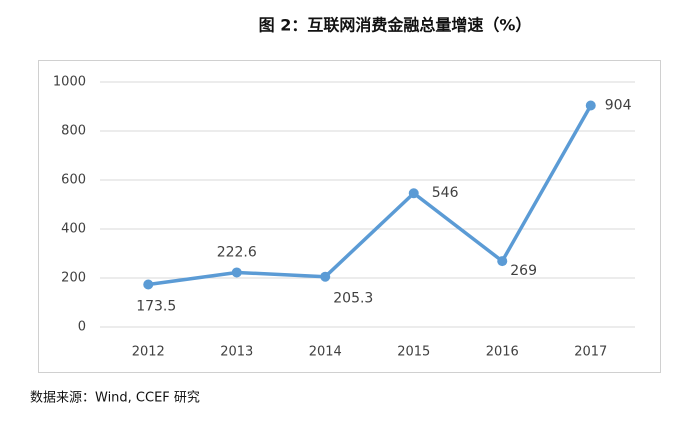  Describe the element at coordinates (618, 106) in the screenshot. I see `data-label: 904` at that location.